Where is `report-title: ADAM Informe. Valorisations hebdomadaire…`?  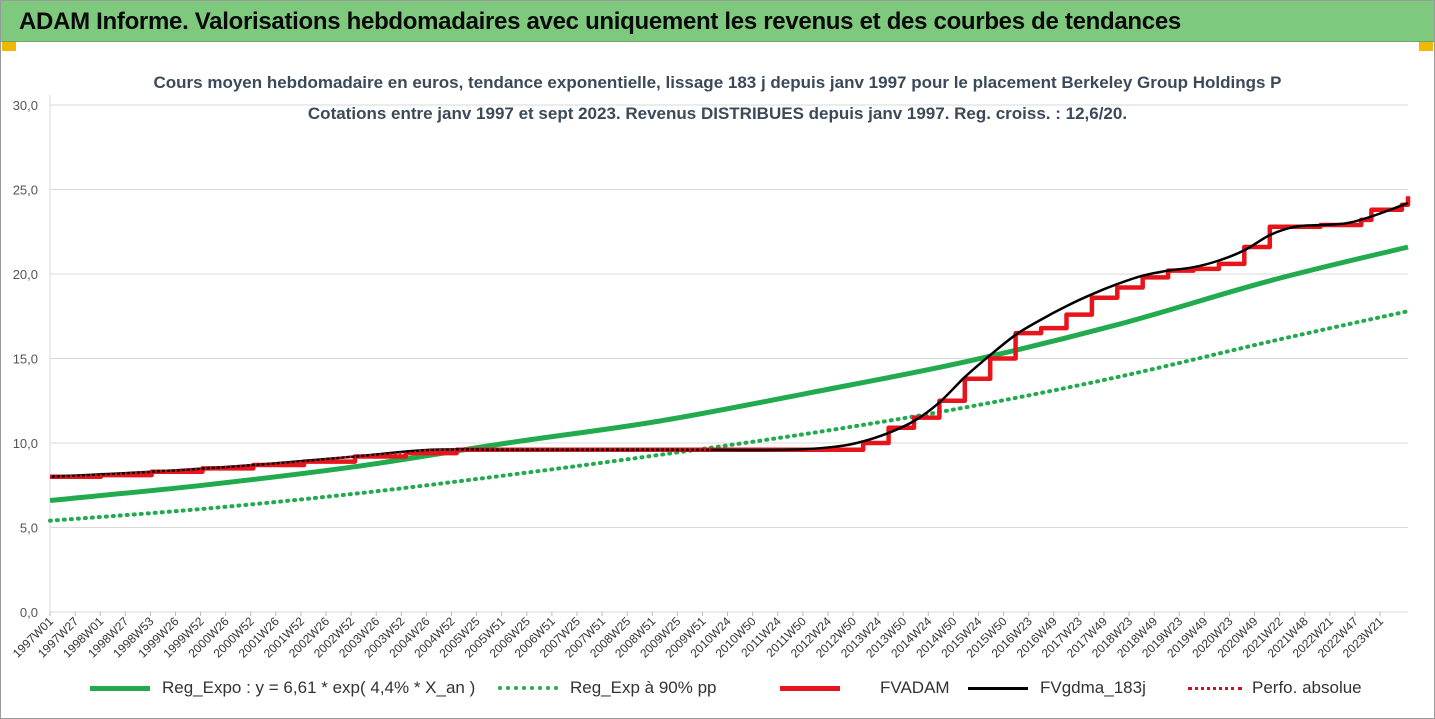
report-title: ADAM Informe. Valorisations hebdomadaire… is located at coordinates (600, 21).